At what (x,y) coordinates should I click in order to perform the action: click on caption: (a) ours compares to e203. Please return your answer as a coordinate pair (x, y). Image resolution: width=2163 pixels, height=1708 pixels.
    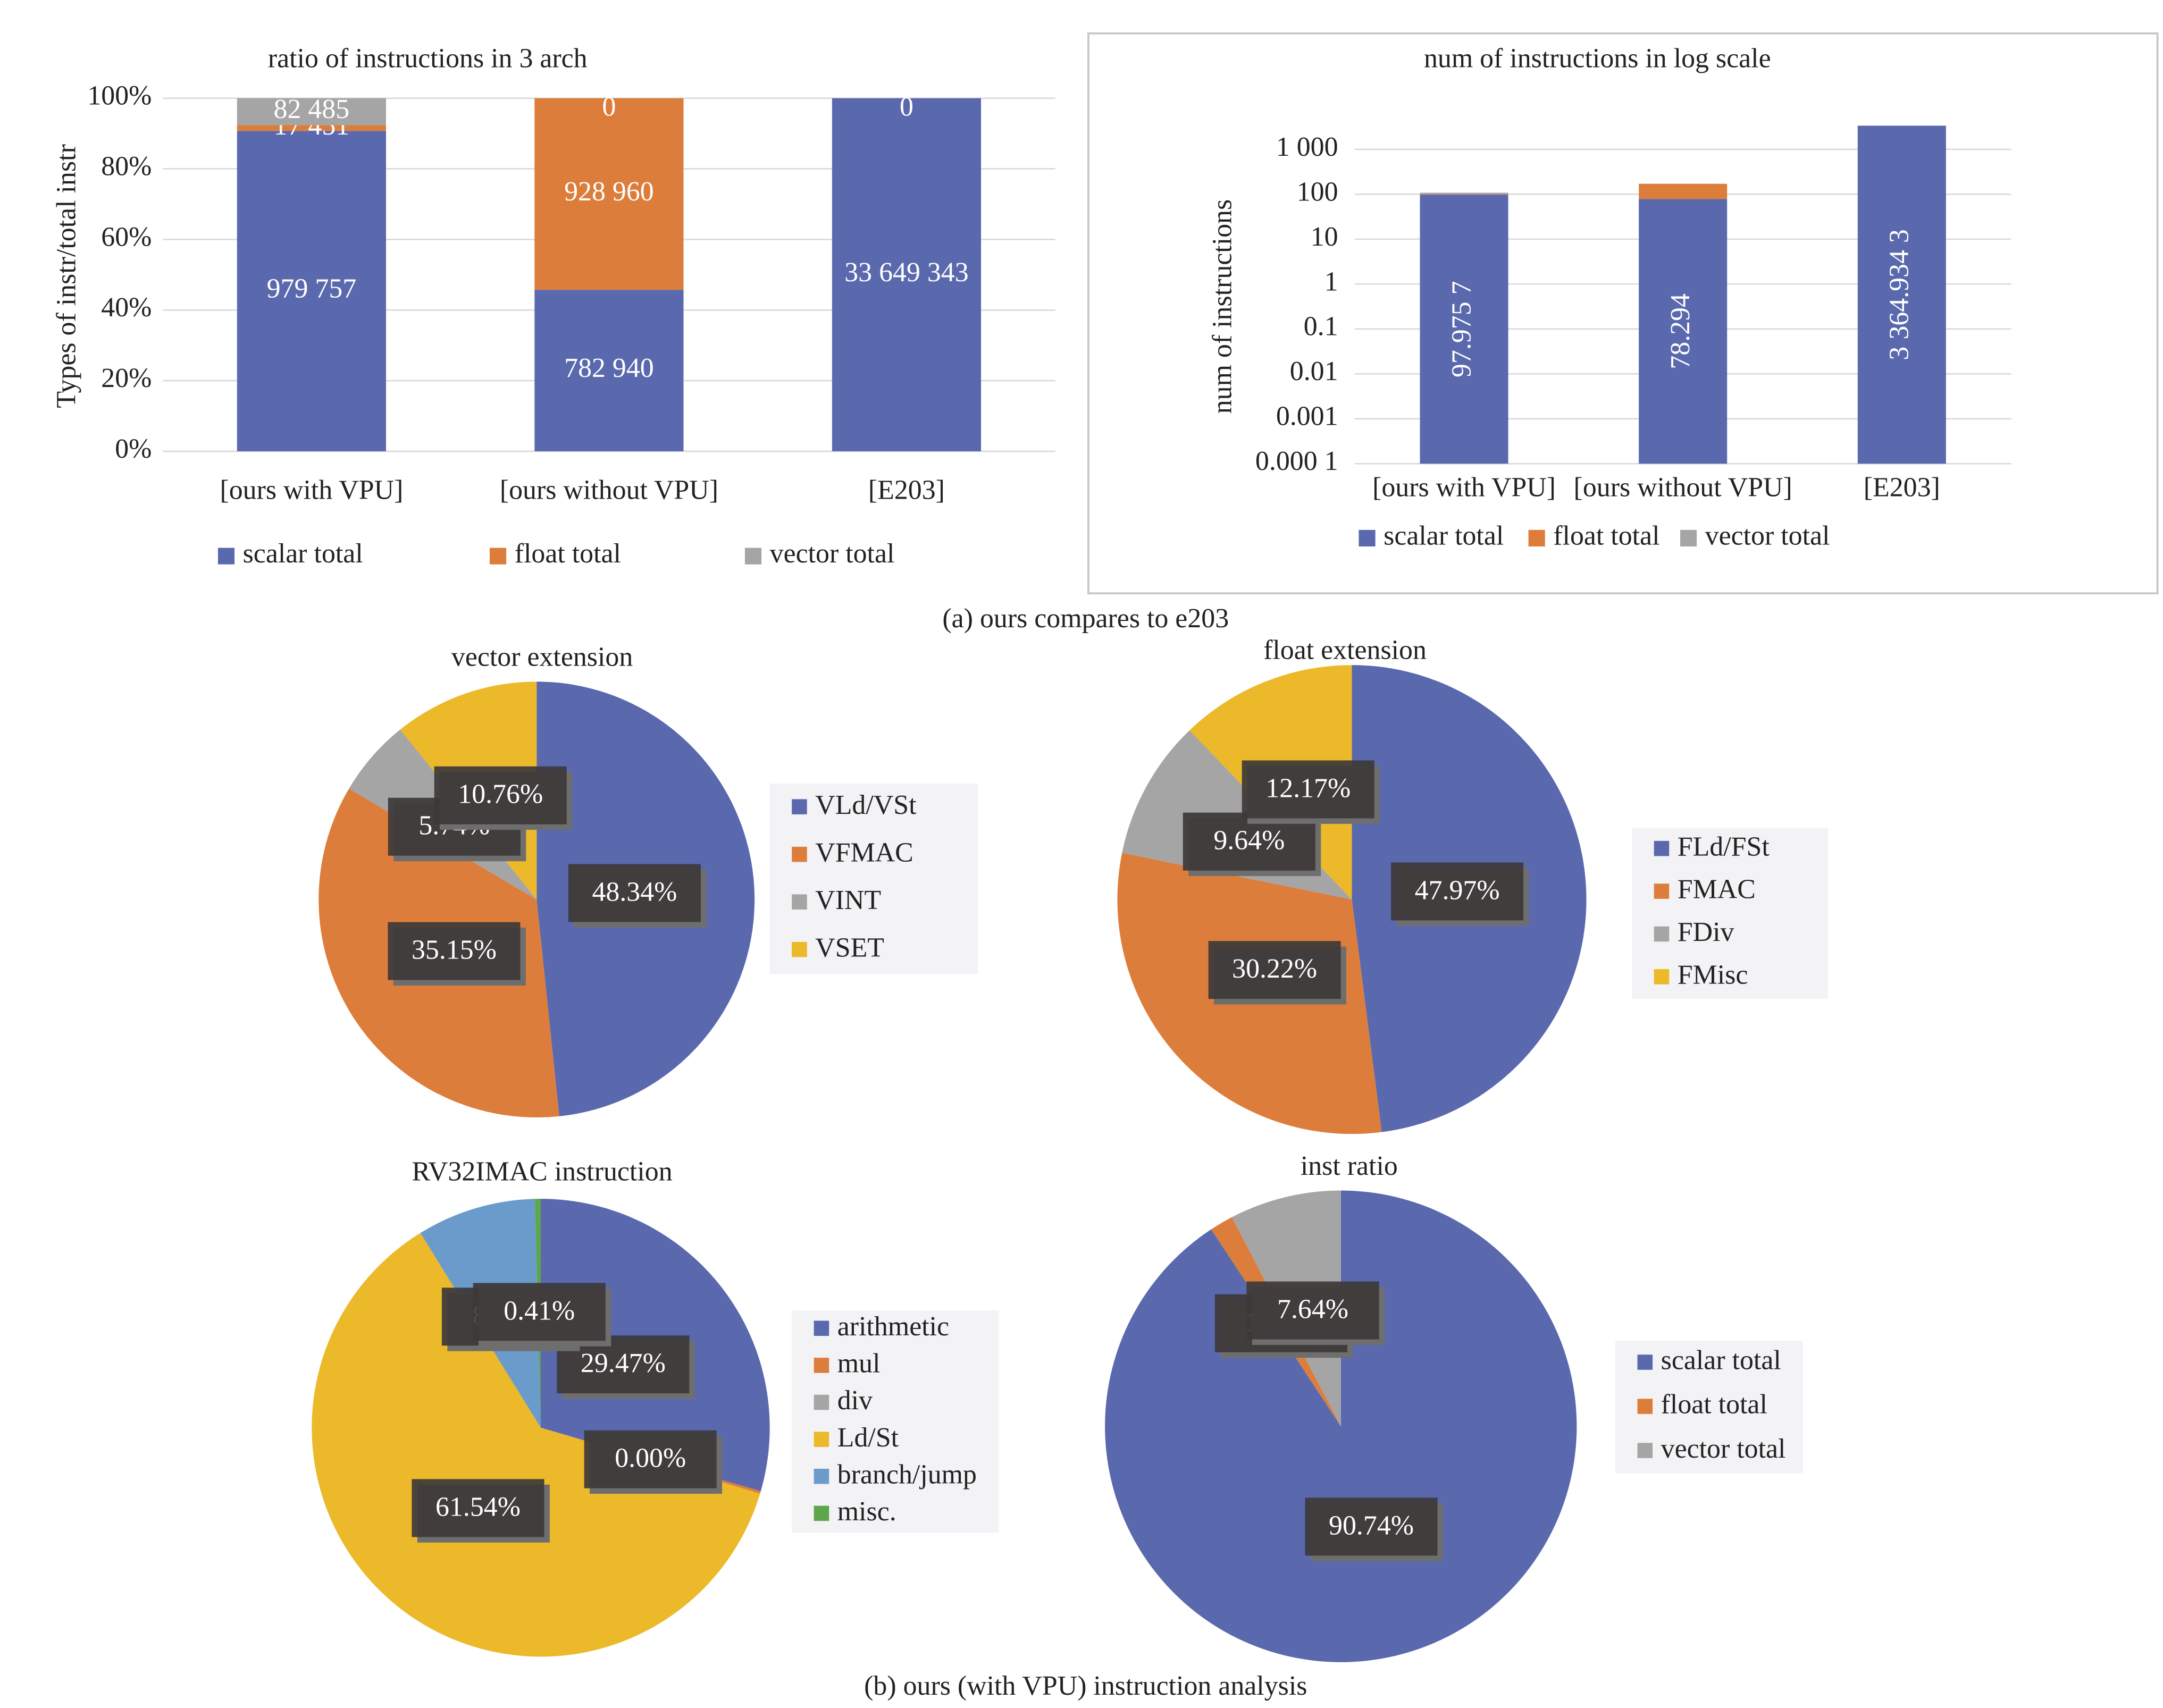
    Looking at the image, I should click on (1085, 618).